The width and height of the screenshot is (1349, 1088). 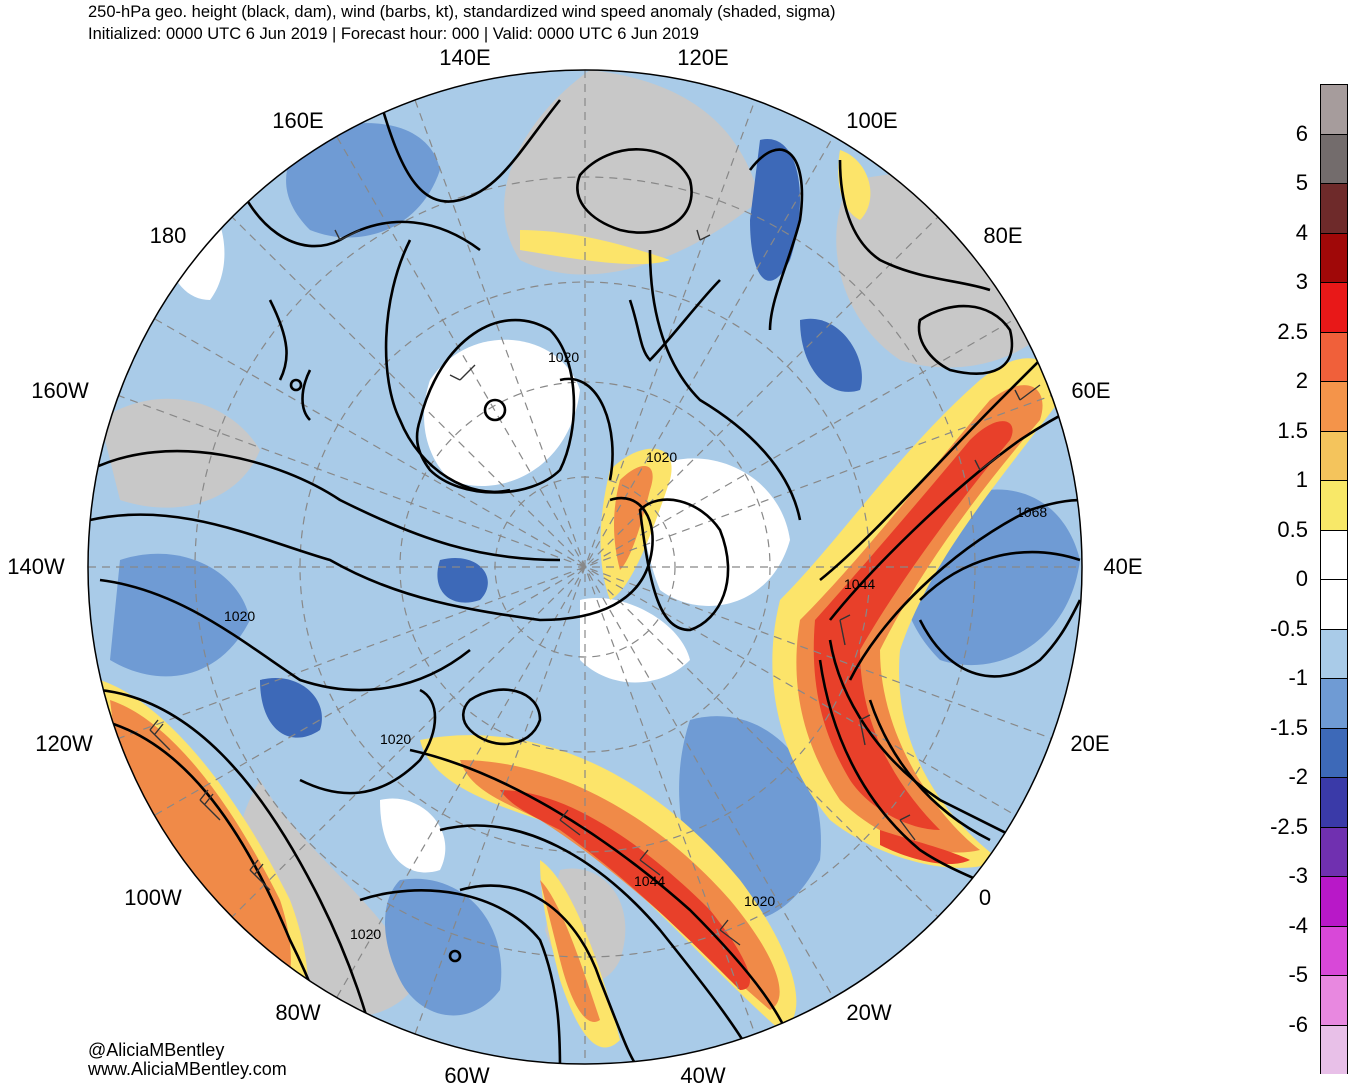 I want to click on lon-label-20w: 20W, so click(x=869, y=1012).